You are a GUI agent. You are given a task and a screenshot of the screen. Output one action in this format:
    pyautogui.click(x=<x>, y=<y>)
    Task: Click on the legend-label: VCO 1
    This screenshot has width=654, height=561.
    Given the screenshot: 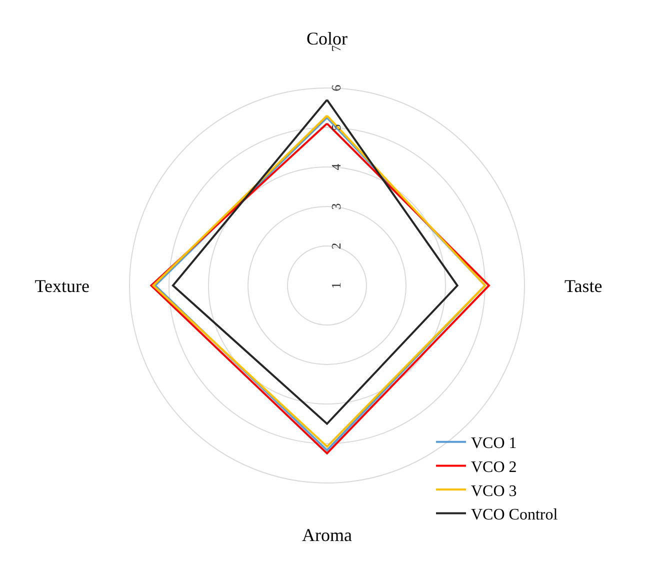 What is the action you would take?
    pyautogui.click(x=494, y=443)
    